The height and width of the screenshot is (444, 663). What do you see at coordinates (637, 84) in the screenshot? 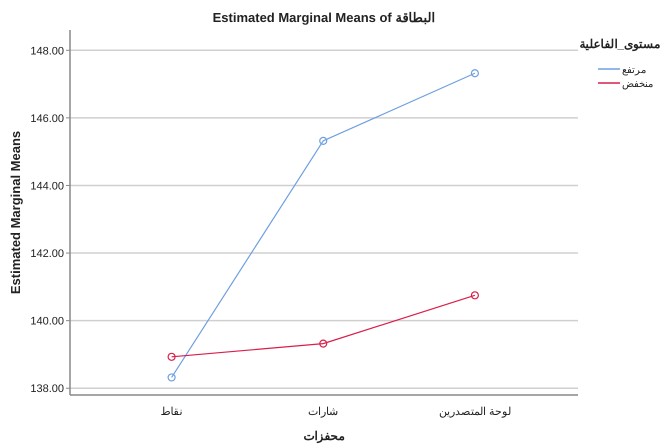
I see `legend-label: منخفض` at bounding box center [637, 84].